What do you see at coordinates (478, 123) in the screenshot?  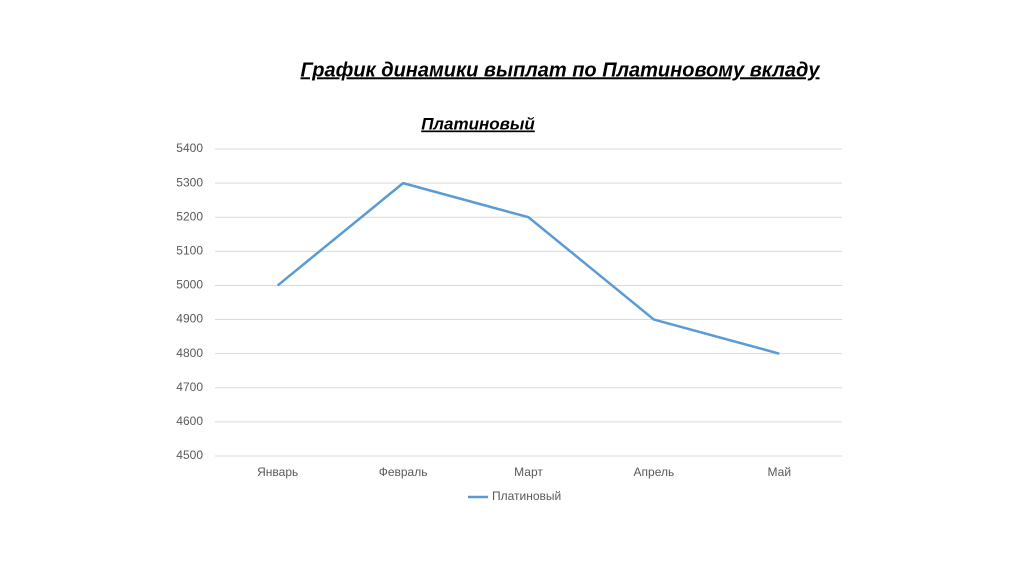 I see `chart-title: Платиновый` at bounding box center [478, 123].